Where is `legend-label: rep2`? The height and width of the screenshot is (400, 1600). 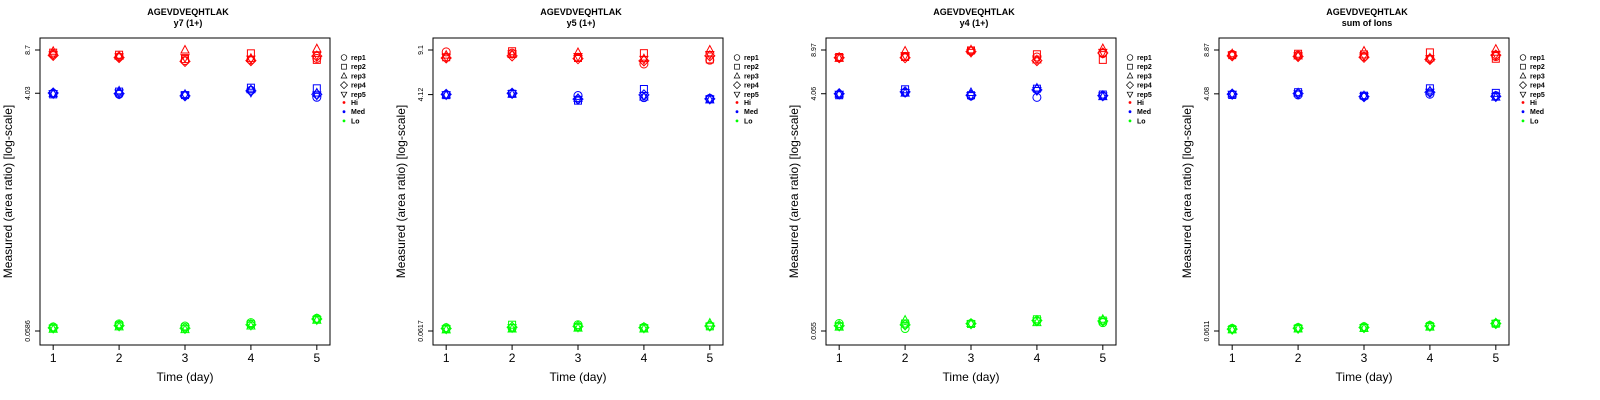
legend-label: rep2 is located at coordinates (358, 67).